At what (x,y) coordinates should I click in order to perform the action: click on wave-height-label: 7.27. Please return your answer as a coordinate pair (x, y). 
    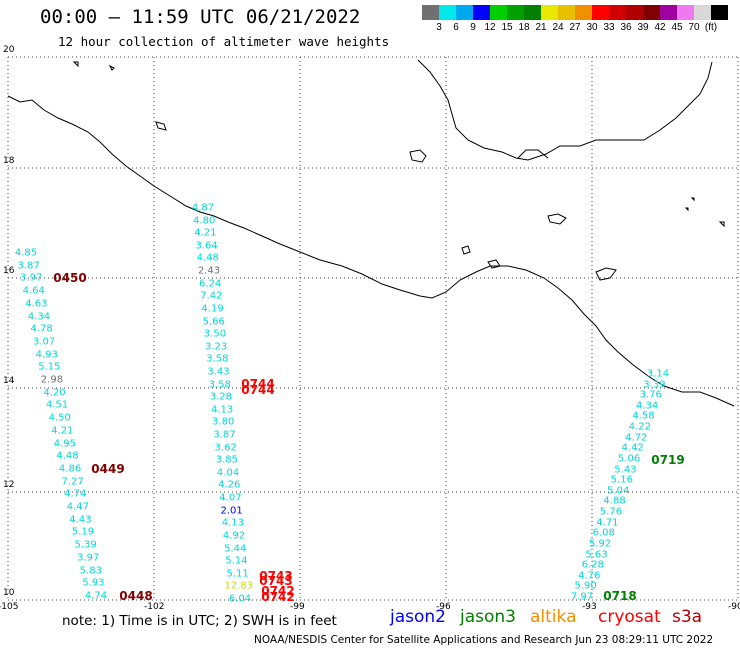
    Looking at the image, I should click on (72, 482).